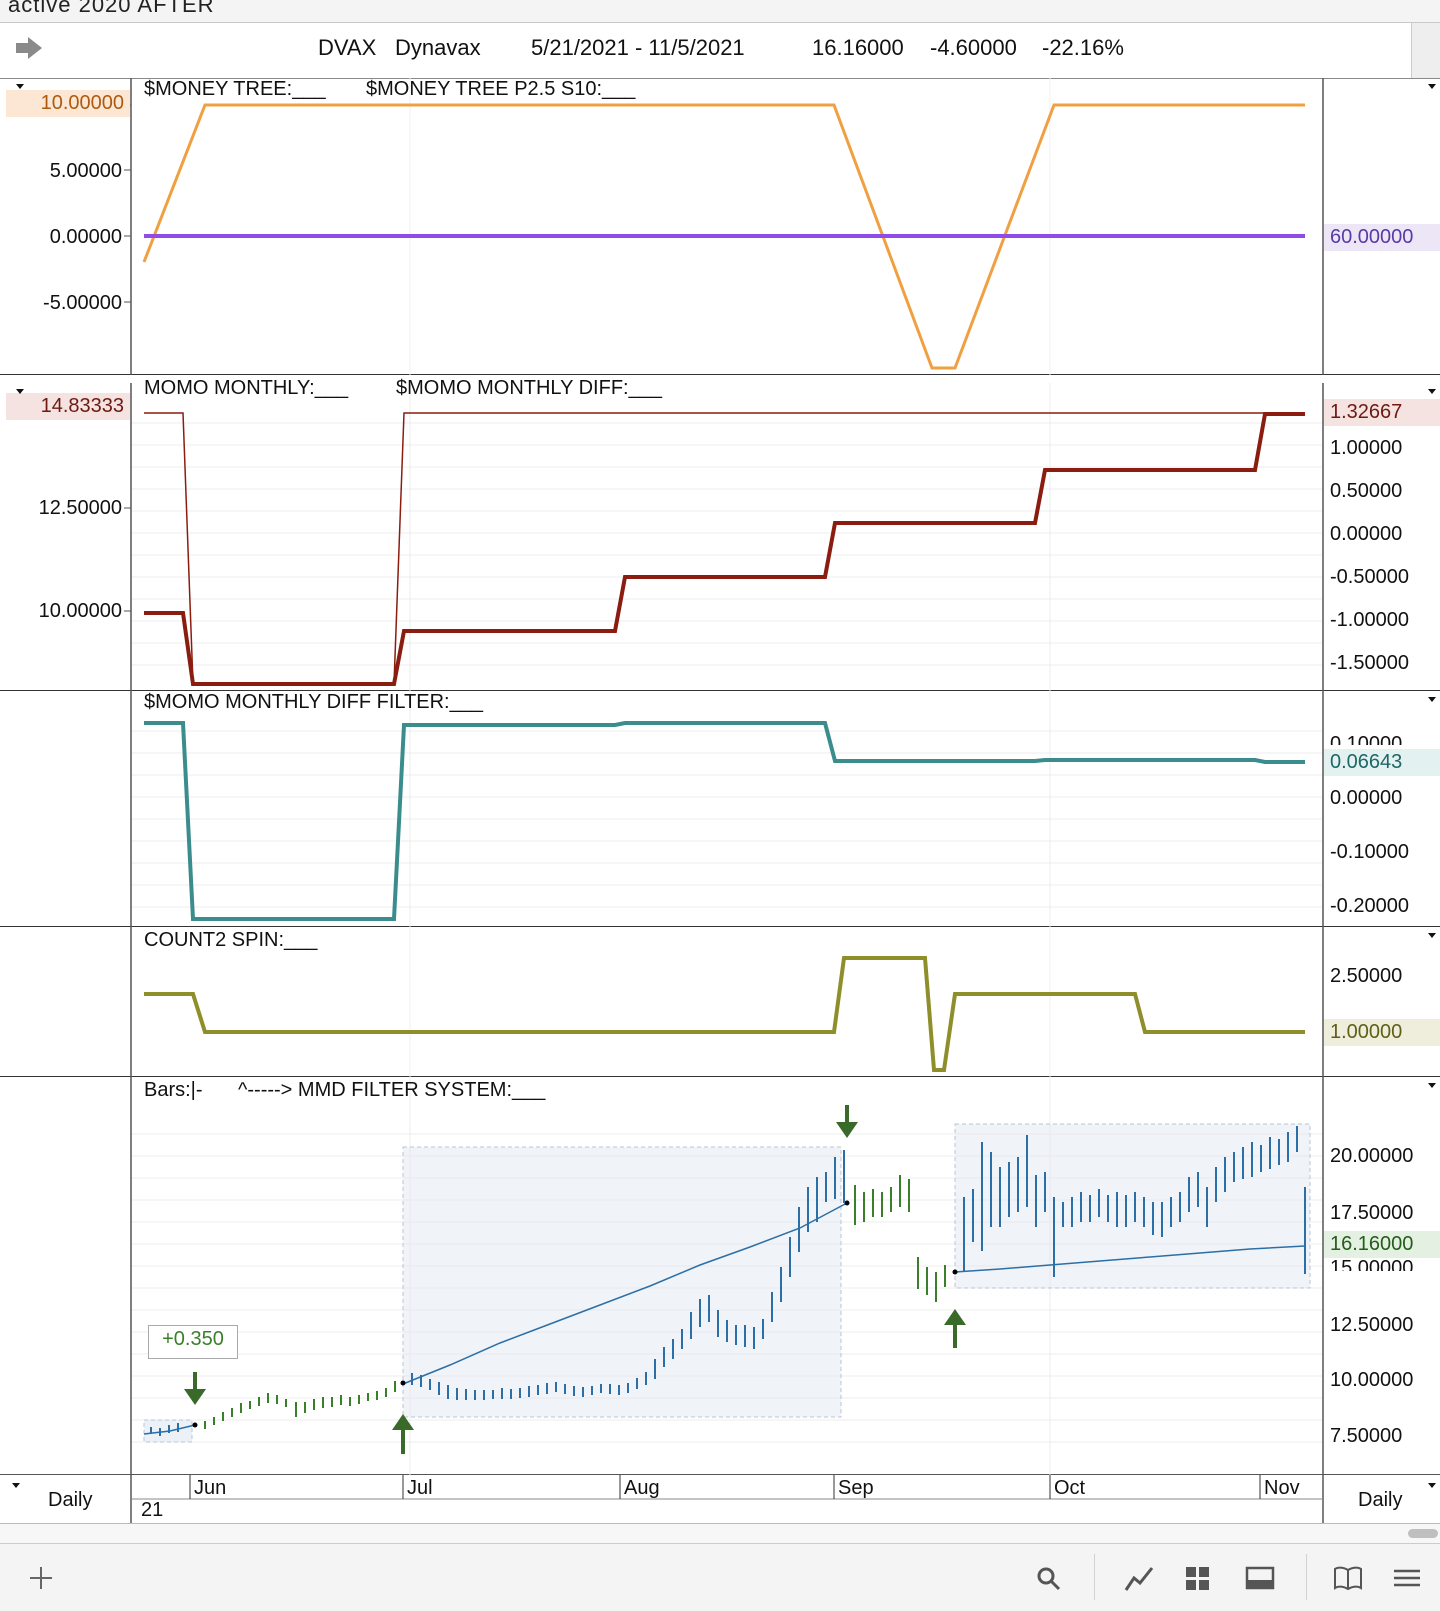  I want to click on y-tick-right: -0.50000, so click(1369, 577).